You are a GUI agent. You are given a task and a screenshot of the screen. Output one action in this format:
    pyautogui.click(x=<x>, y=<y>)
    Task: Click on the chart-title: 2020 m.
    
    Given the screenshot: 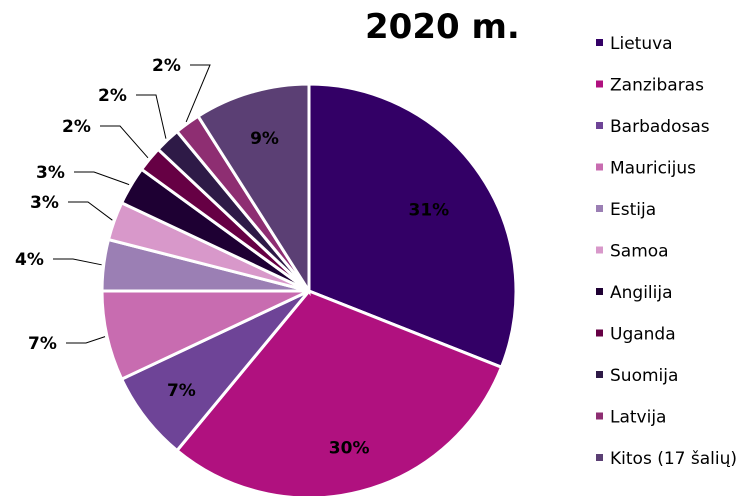 What is the action you would take?
    pyautogui.click(x=442, y=27)
    